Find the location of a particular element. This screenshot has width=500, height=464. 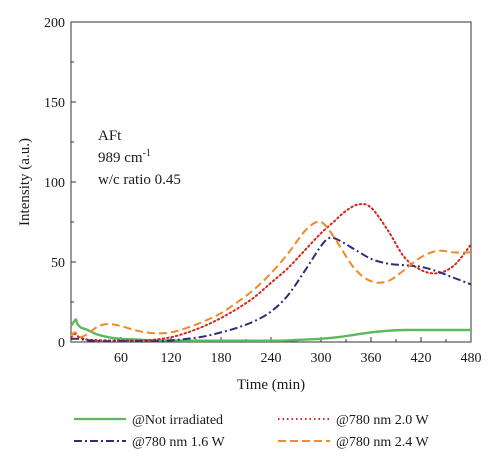

x-tick-label: 180 is located at coordinates (221, 358).